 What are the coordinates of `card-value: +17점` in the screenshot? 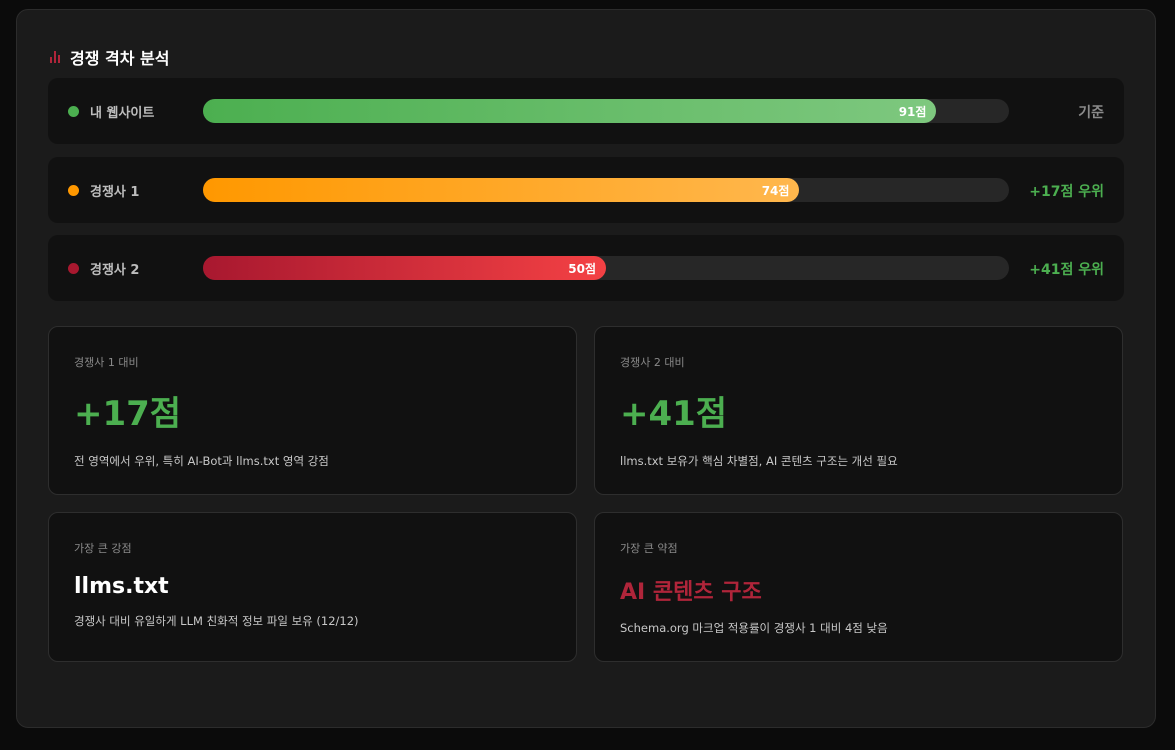 It's located at (128, 414).